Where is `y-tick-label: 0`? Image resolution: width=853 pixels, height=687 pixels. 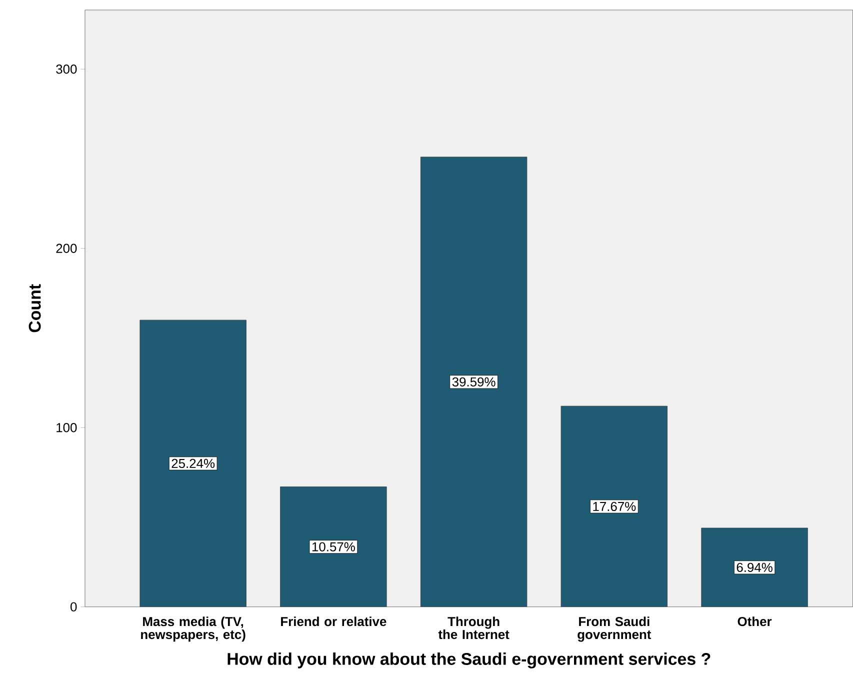 y-tick-label: 0 is located at coordinates (73, 607).